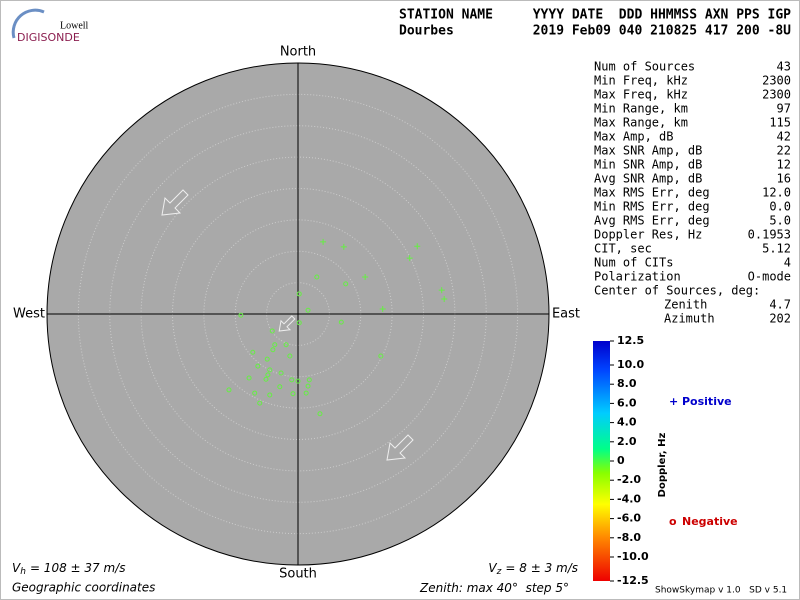 The image size is (800, 600). I want to click on direction: West, so click(29, 314).